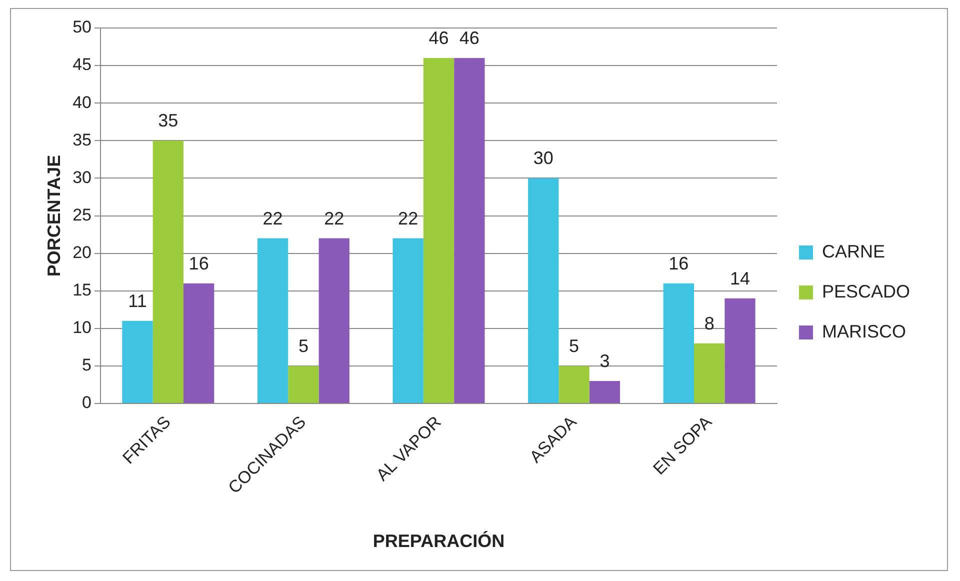 The image size is (960, 581). Describe the element at coordinates (82, 140) in the screenshot. I see `y-tick-label: 35` at that location.